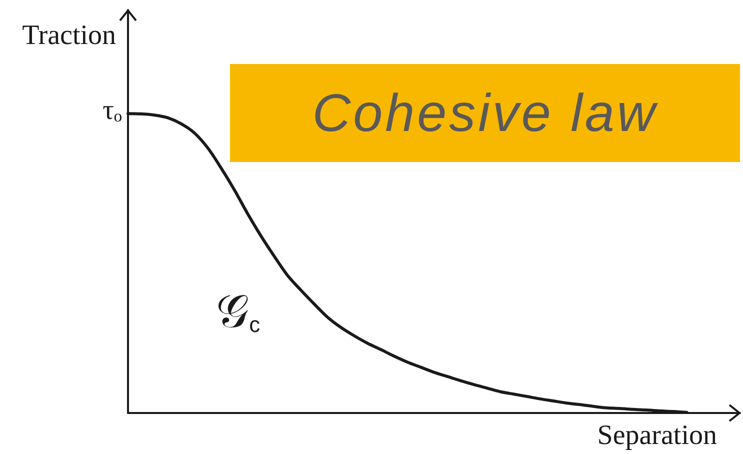 This screenshot has height=454, width=743. Describe the element at coordinates (657, 435) in the screenshot. I see `x-axis-title: Separation` at that location.